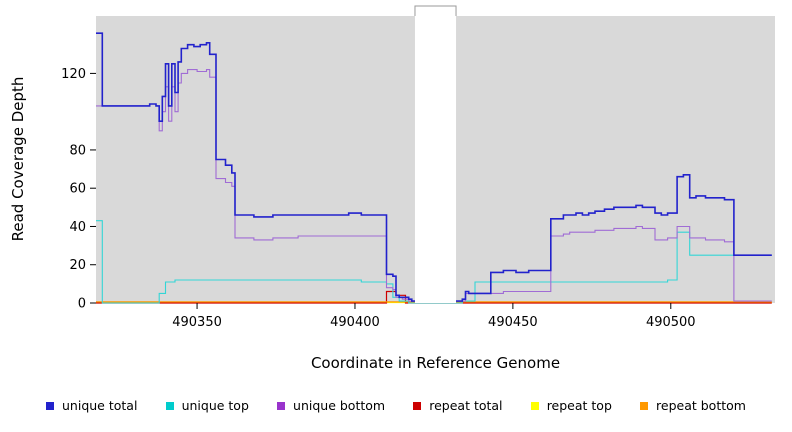  What do you see at coordinates (100, 405) in the screenshot?
I see `legend-label: unique total` at bounding box center [100, 405].